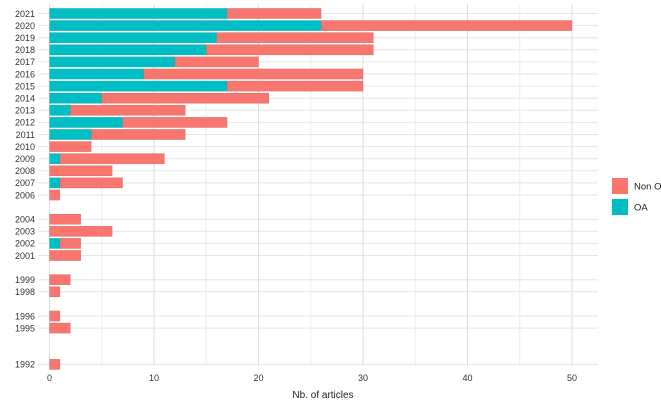  What do you see at coordinates (25, 86) in the screenshot?
I see `y-tick-label: 2015` at bounding box center [25, 86].